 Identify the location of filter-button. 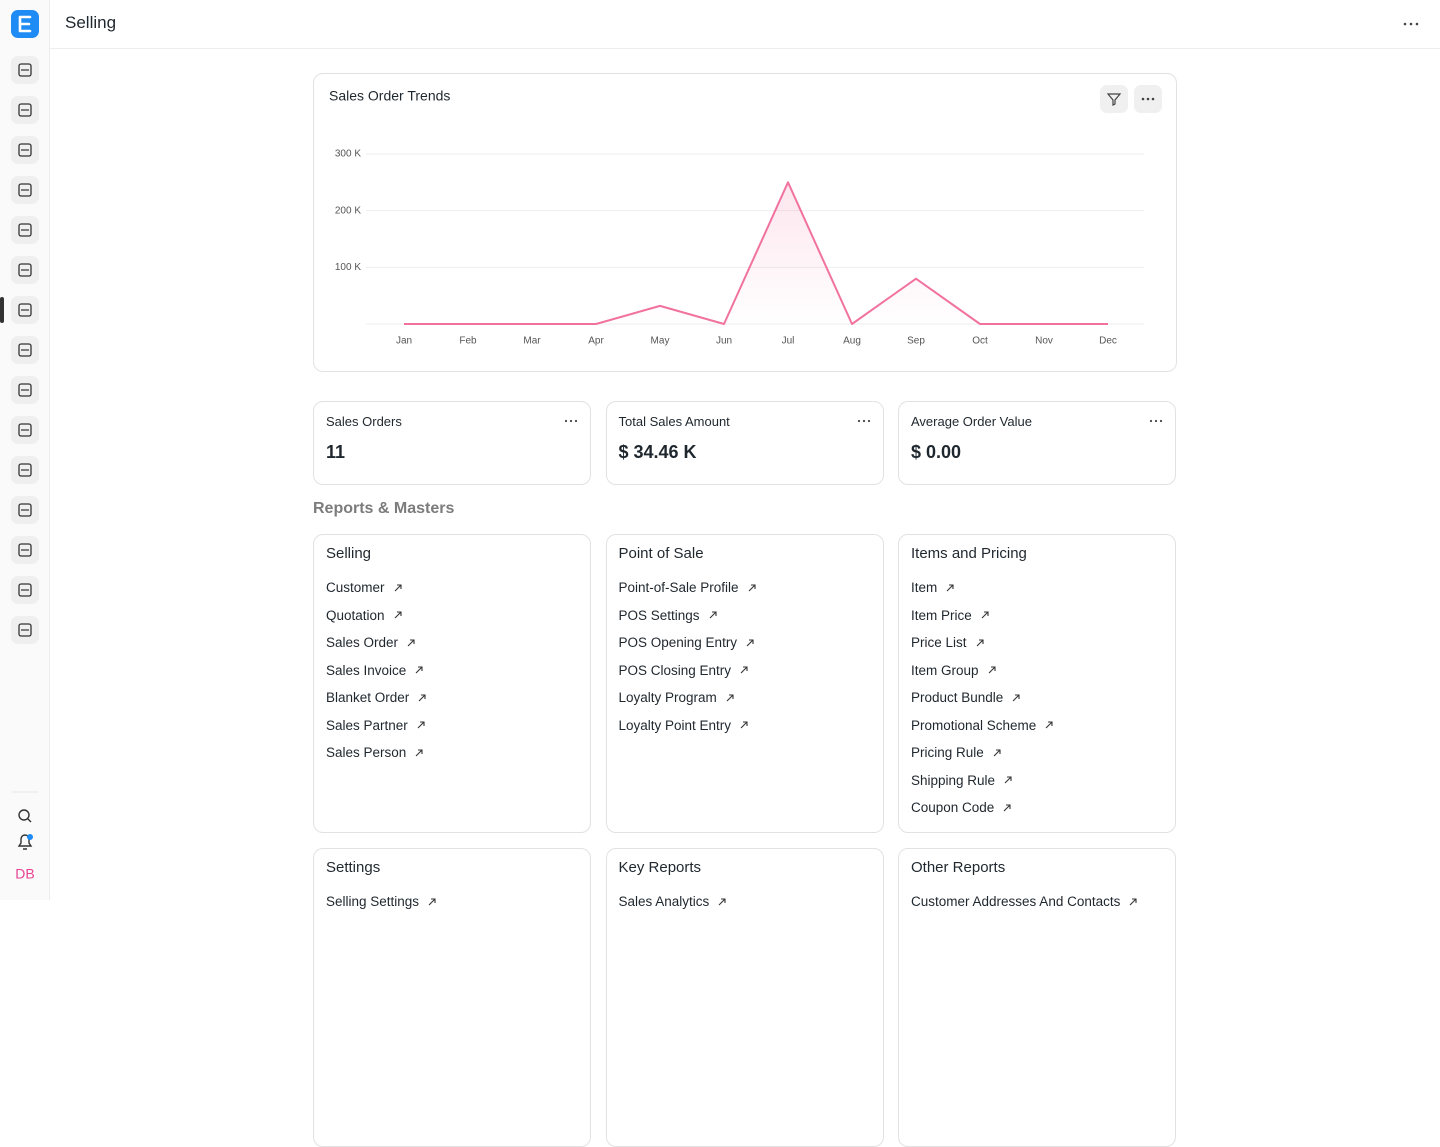
(1114, 99).